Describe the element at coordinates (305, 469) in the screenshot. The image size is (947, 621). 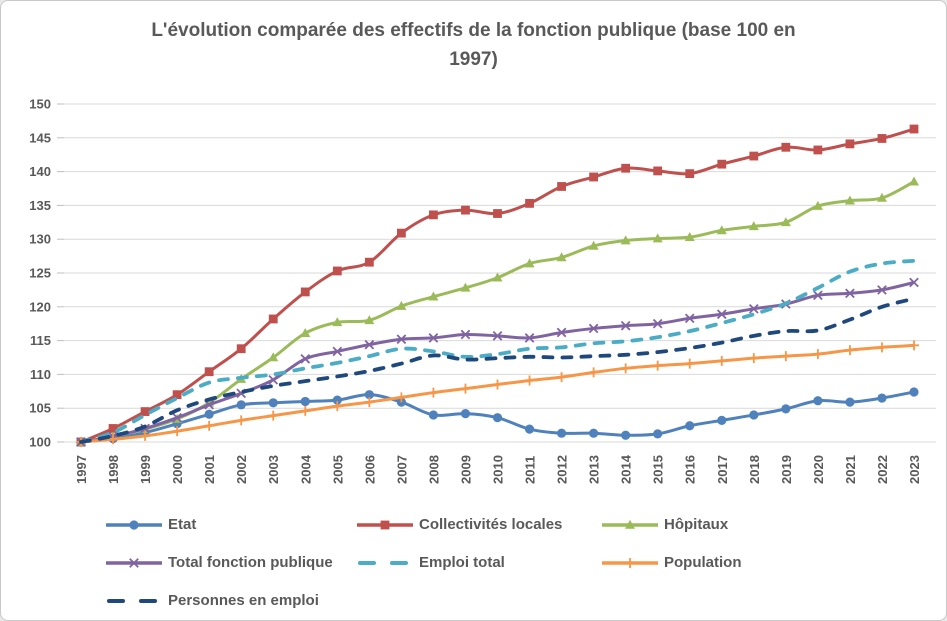
I see `x-tick-label: 2004` at that location.